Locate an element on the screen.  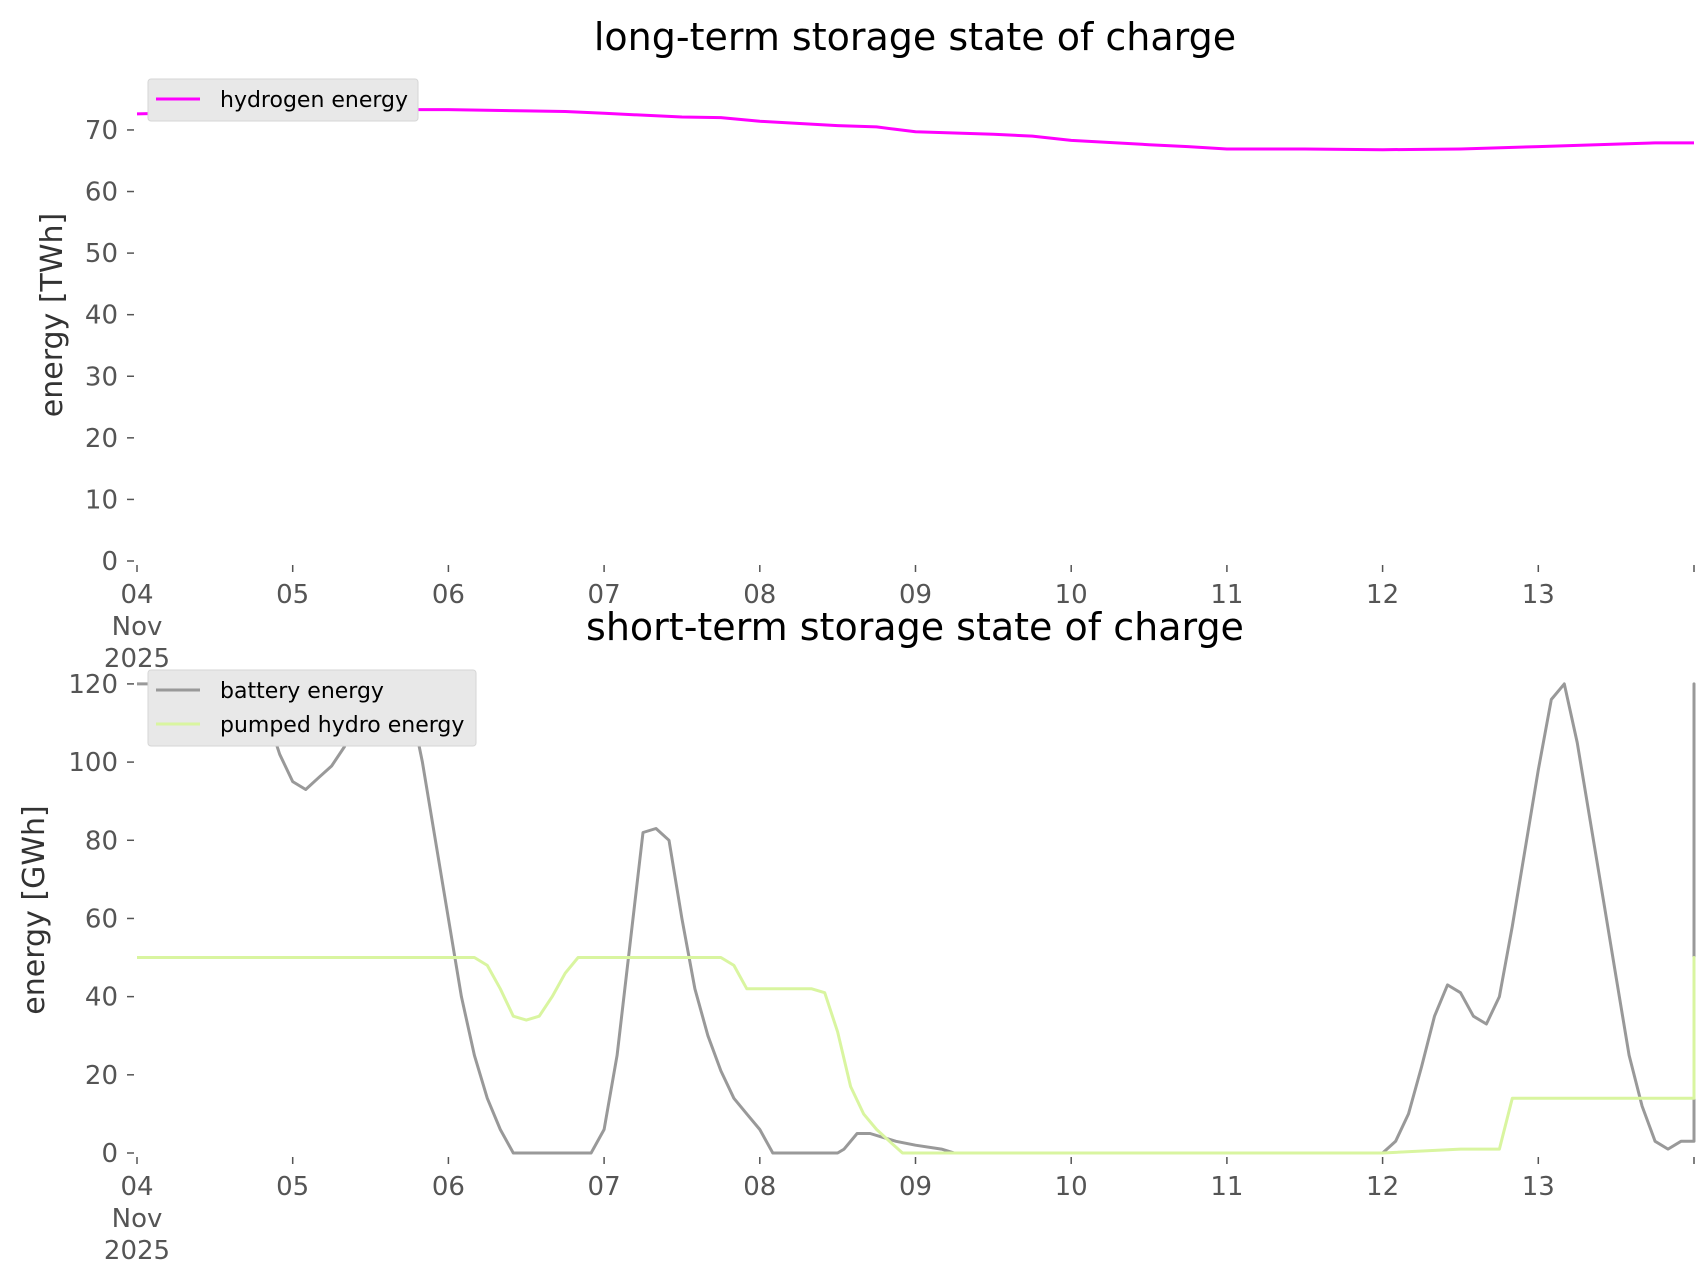
series-line-hydrogen-energy is located at coordinates (915, 130).